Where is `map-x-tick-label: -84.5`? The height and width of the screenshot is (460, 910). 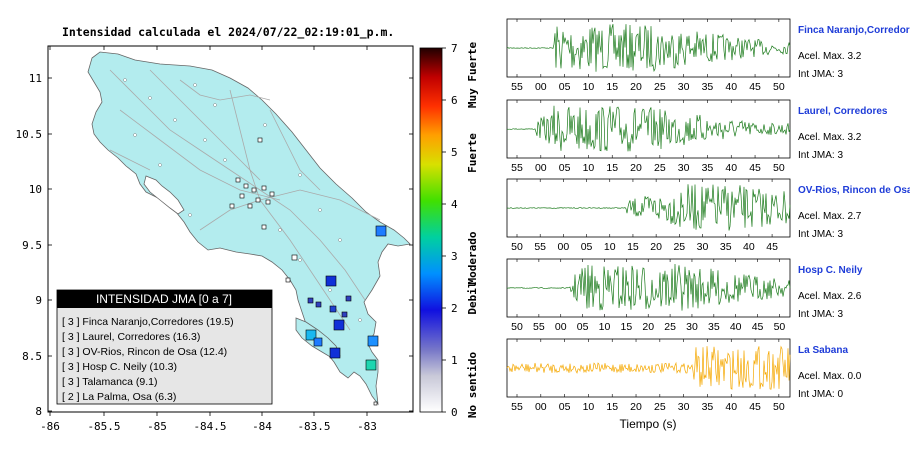
map-x-tick-label: -84.5 is located at coordinates (209, 426).